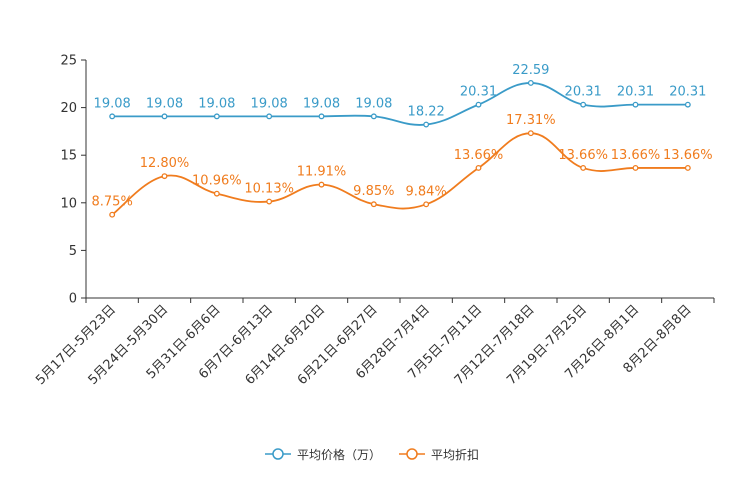 The image size is (744, 496). I want to click on legend-item-discount: 平均折扣, so click(439, 454).